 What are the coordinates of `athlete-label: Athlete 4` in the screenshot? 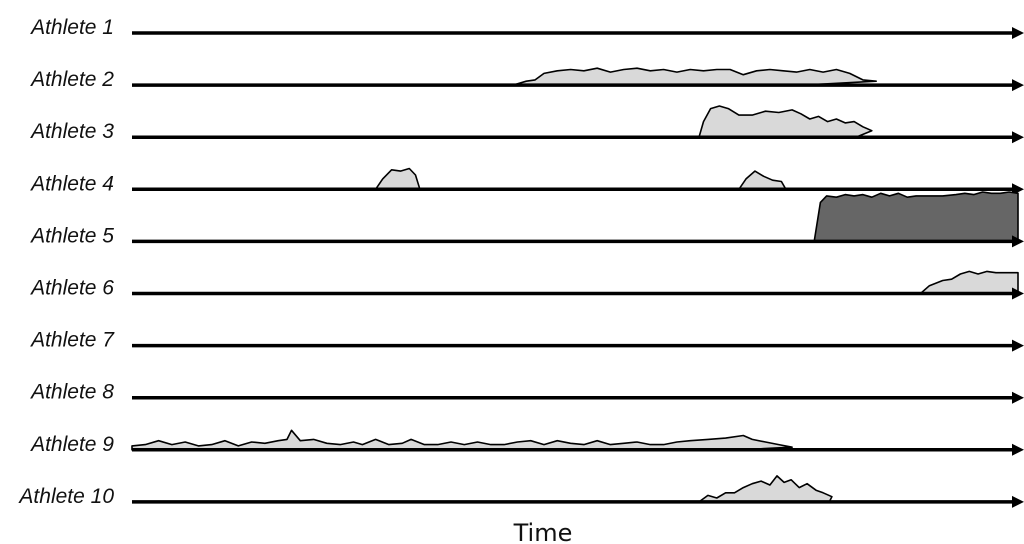 It's located at (71, 183).